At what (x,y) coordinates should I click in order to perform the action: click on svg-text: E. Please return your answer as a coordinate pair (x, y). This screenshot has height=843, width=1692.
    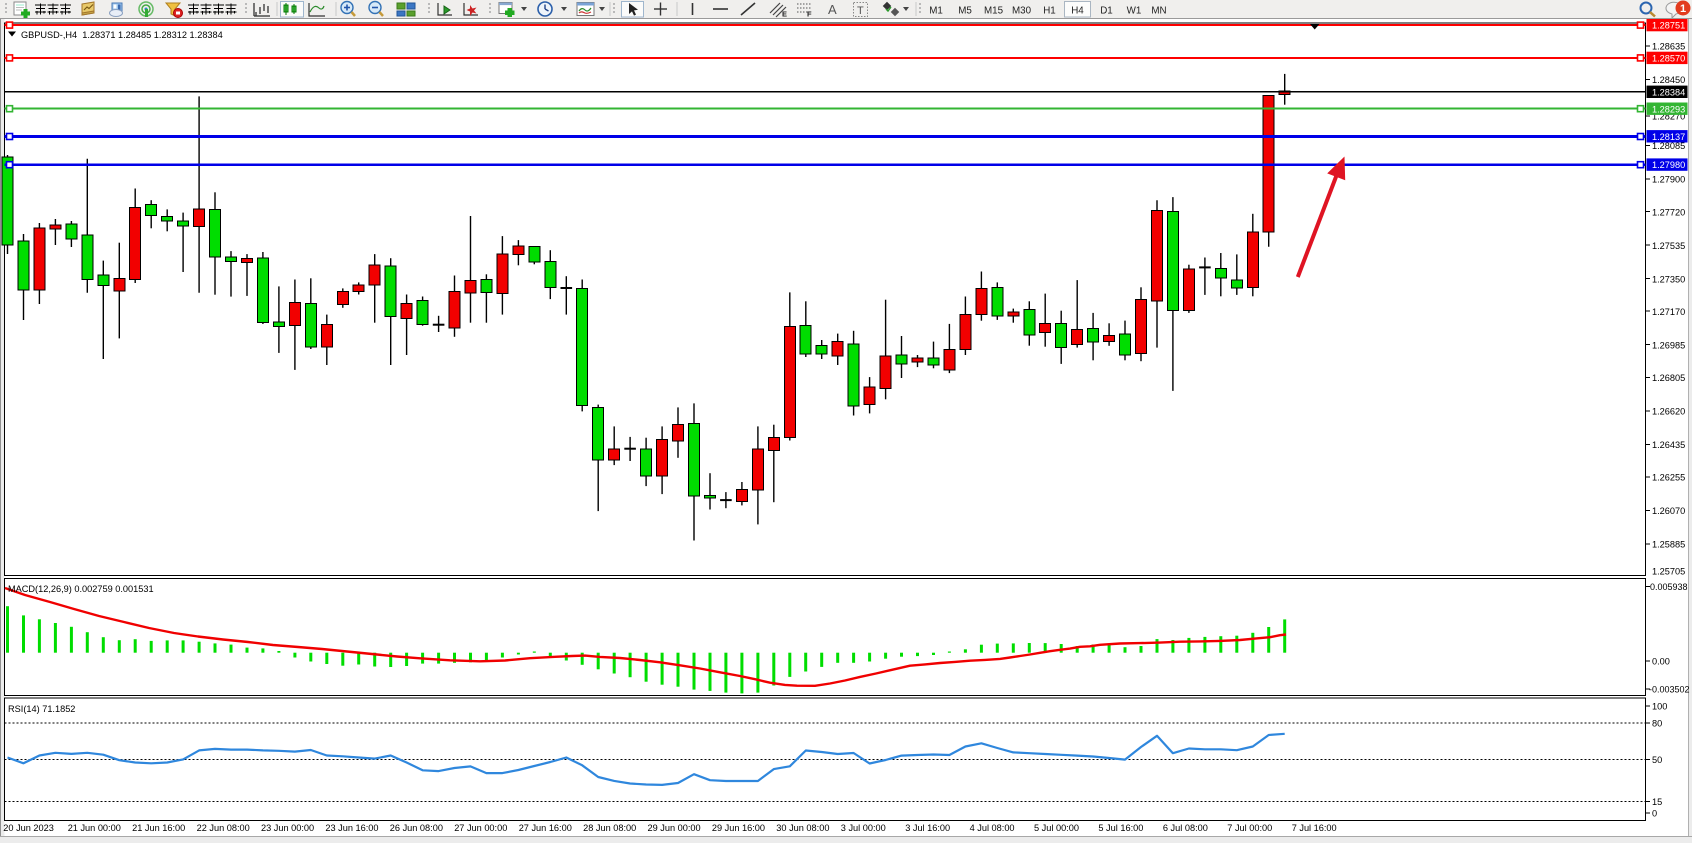
    Looking at the image, I should click on (784, 14).